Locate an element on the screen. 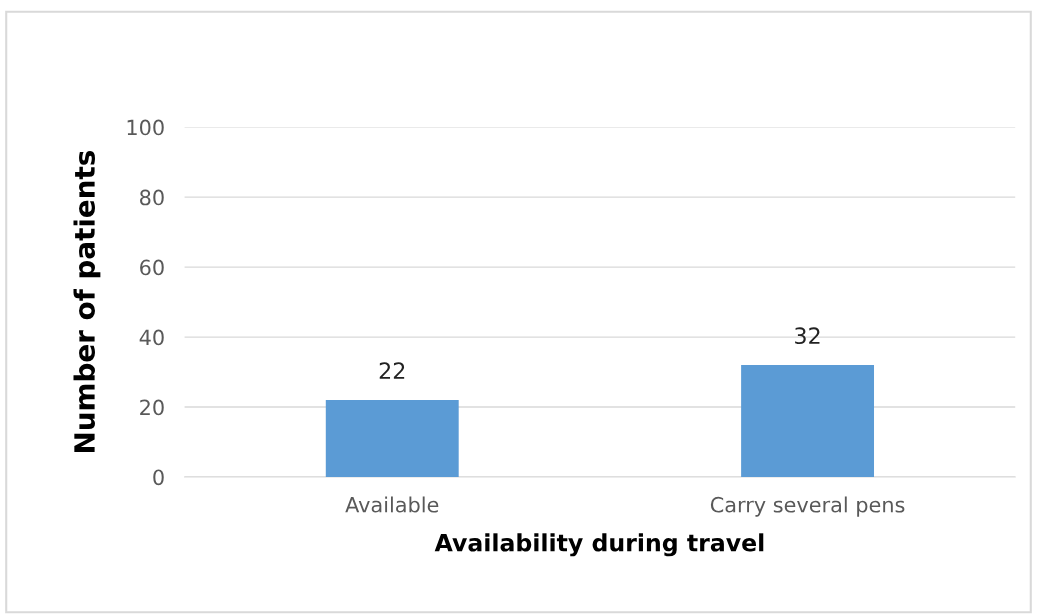 The height and width of the screenshot is (616, 1037). y-tick-label: 100 is located at coordinates (145, 127).